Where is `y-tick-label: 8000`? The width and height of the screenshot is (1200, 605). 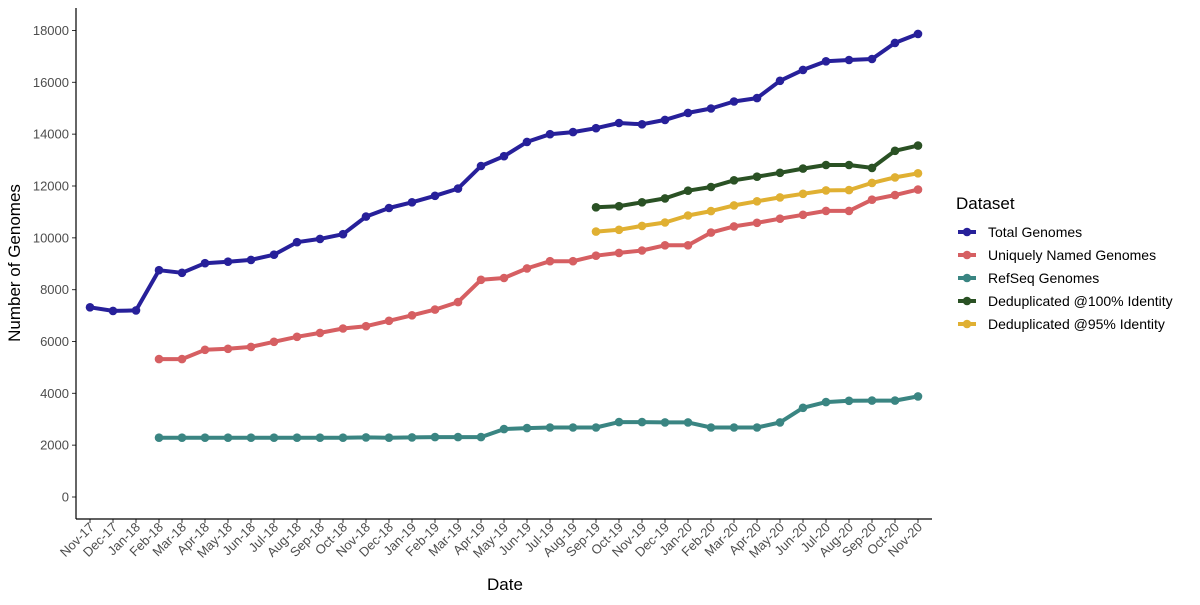
y-tick-label: 8000 is located at coordinates (54, 289).